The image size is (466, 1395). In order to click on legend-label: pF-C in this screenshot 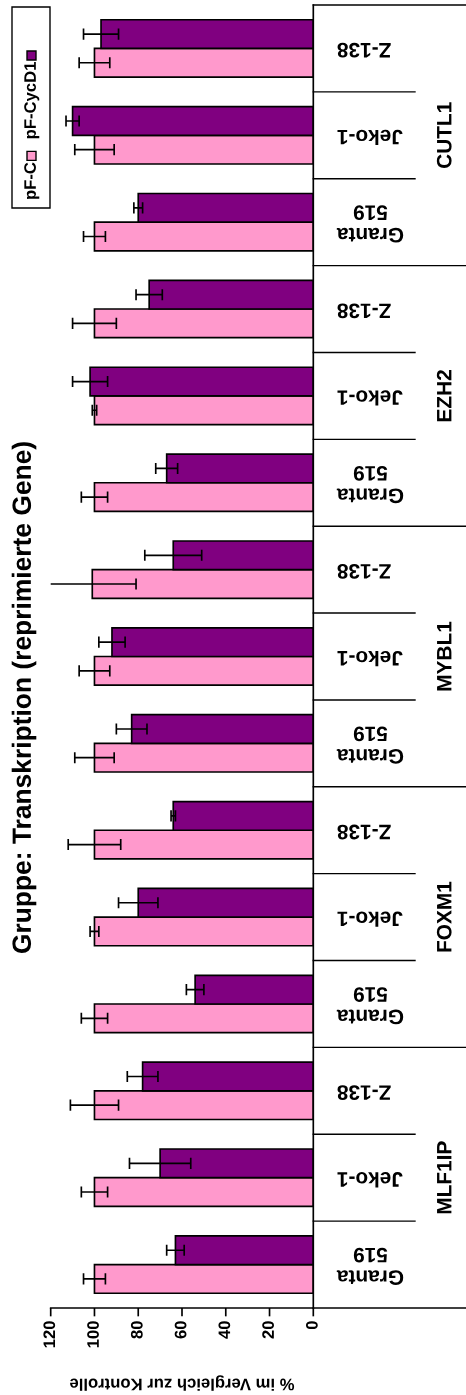, I will do `click(32, 180)`.